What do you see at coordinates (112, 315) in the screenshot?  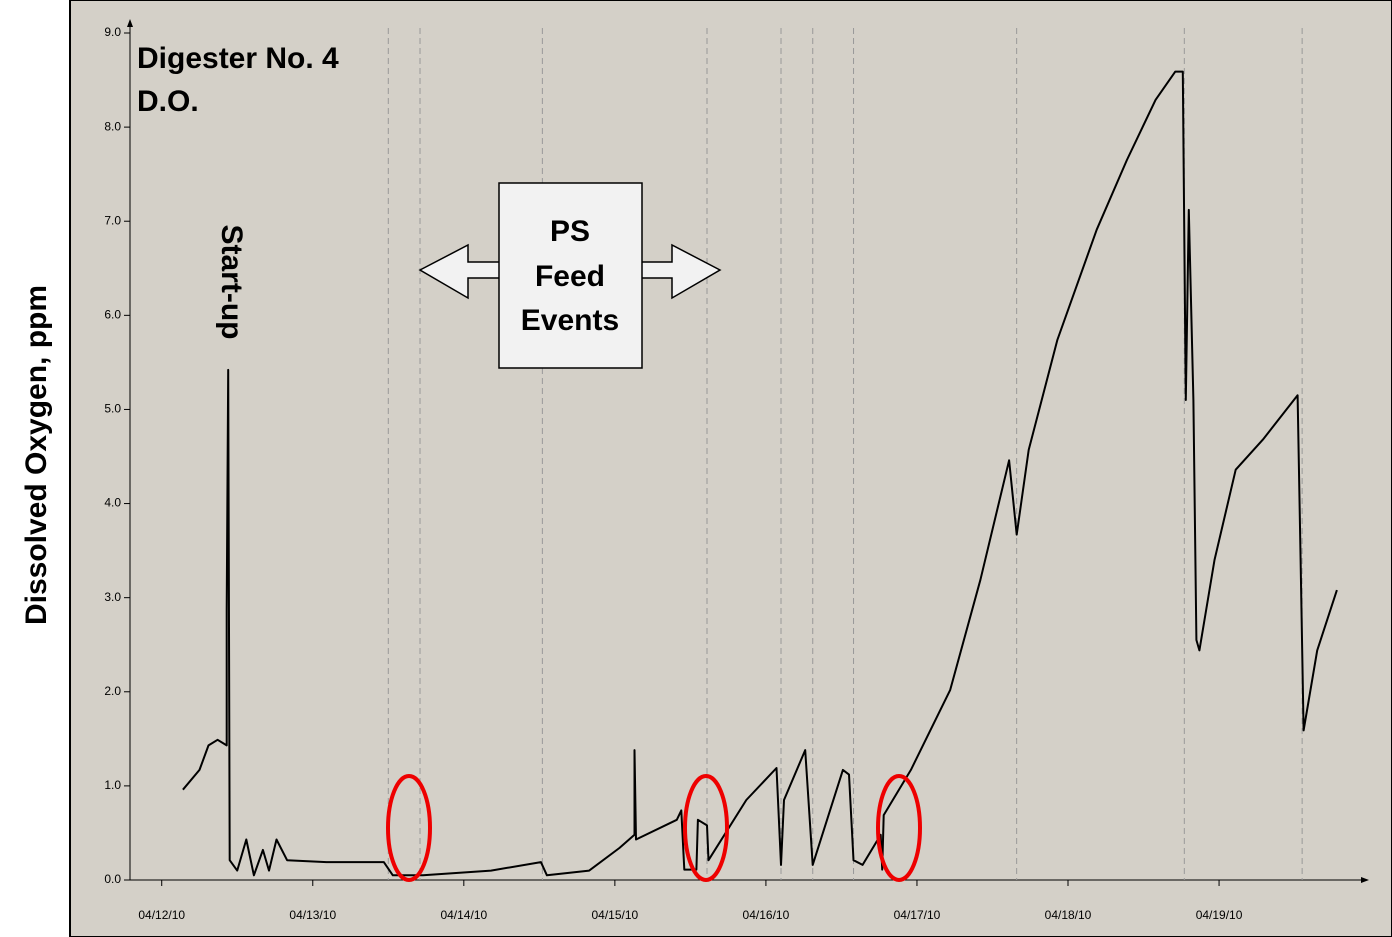 I see `y-tick-label: 6.0` at bounding box center [112, 315].